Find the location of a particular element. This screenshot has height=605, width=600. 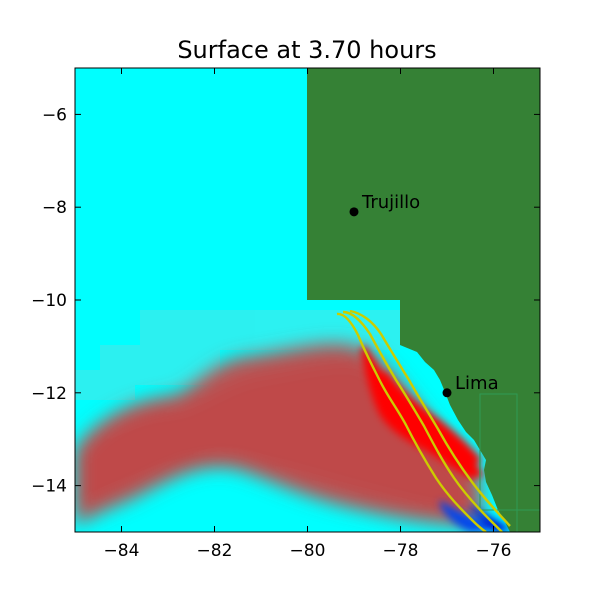

x-tick-label: −78 is located at coordinates (401, 551).